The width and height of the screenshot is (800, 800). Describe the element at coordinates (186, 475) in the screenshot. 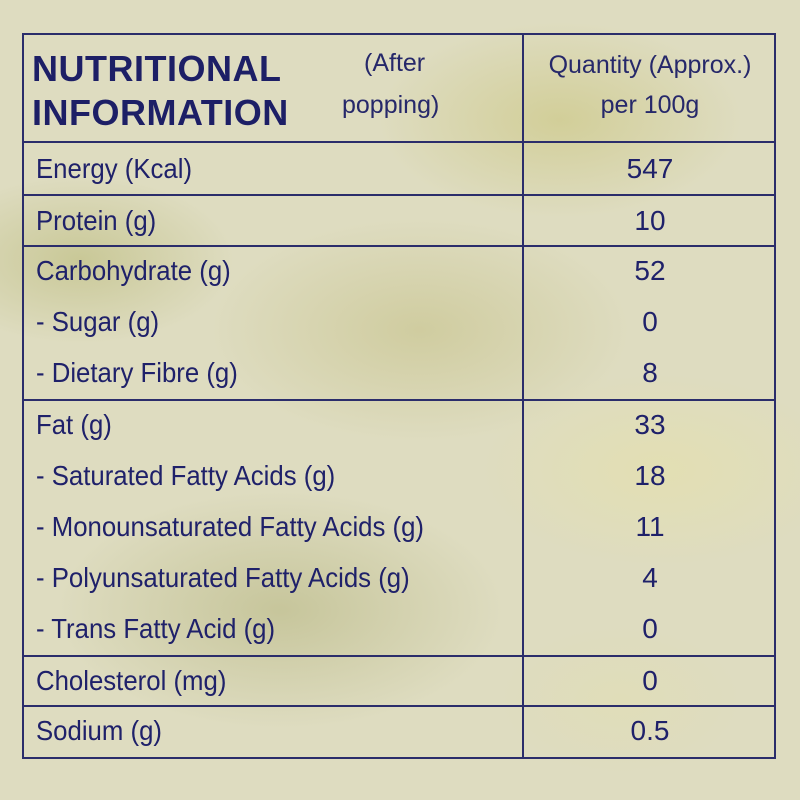

I see `nutrient-name: - Saturated Fatty Acids (g)` at that location.